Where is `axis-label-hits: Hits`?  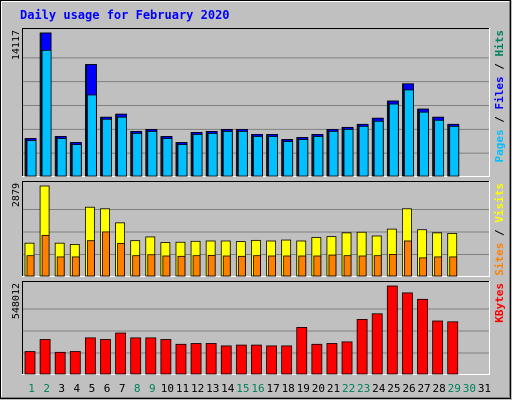 axis-label-hits: Hits is located at coordinates (499, 43).